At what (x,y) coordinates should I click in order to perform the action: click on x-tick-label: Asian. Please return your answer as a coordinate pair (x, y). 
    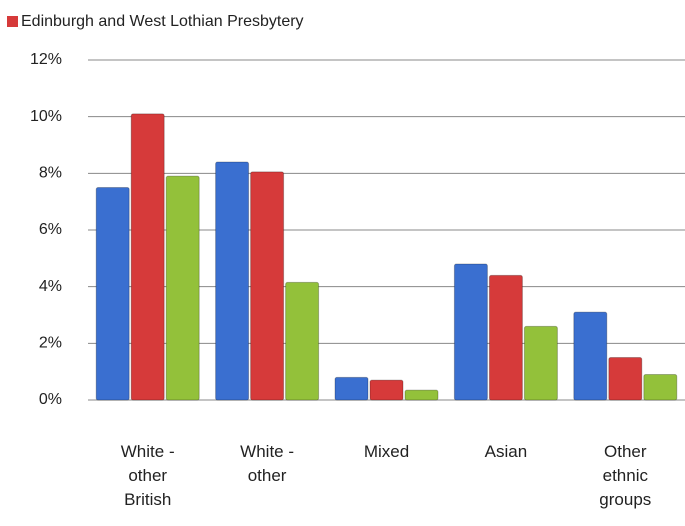
    Looking at the image, I should click on (506, 451).